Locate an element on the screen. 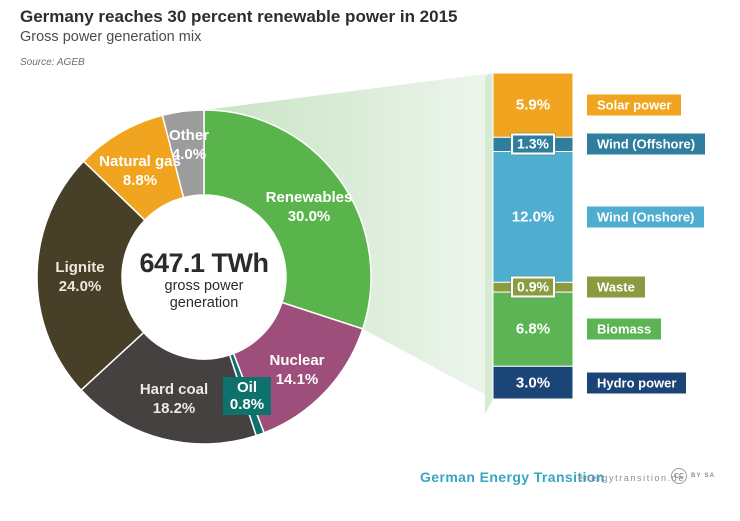 The height and width of the screenshot is (521, 740). total-caption-line2: generation is located at coordinates (204, 303).